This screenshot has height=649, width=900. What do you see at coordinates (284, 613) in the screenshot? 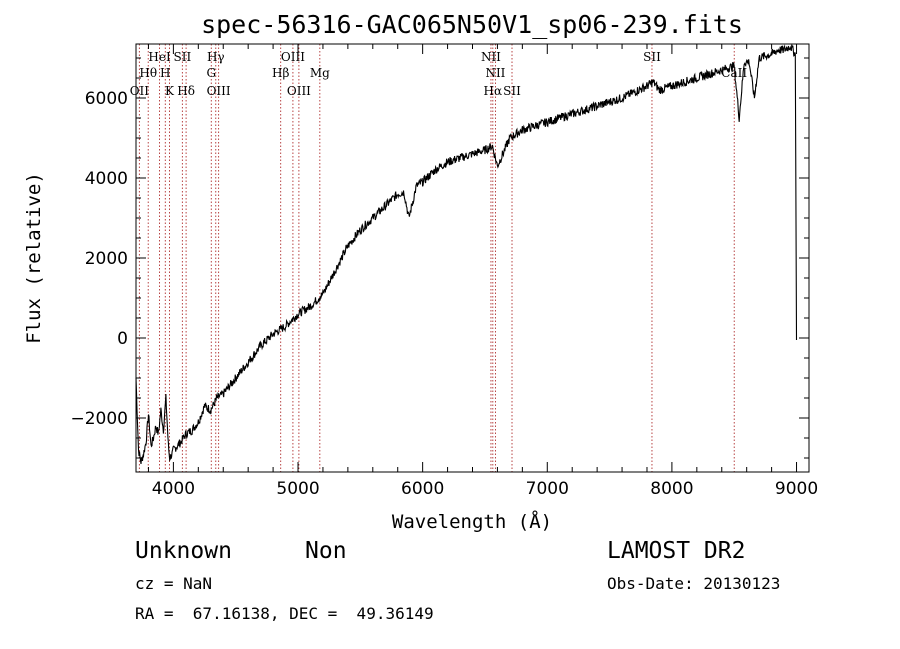
I see `ra-dec: RA = 67.16138, DEC = 49.36149` at bounding box center [284, 613].